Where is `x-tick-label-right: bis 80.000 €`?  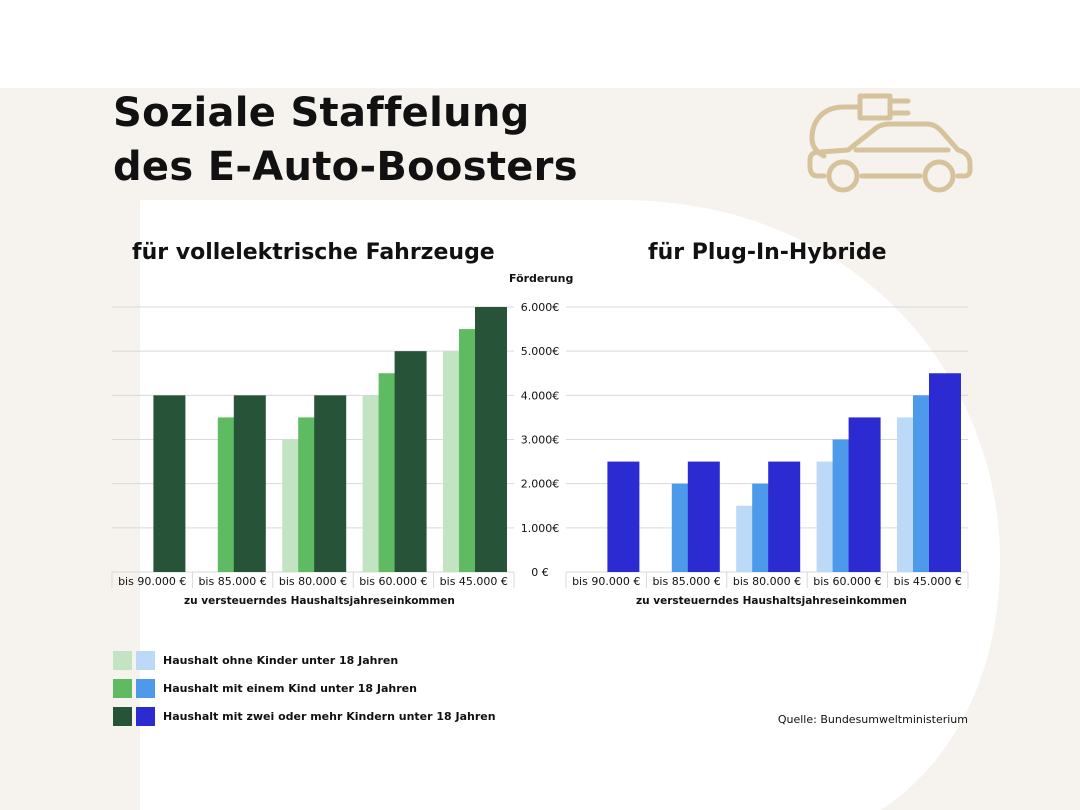 x-tick-label-right: bis 80.000 € is located at coordinates (767, 581).